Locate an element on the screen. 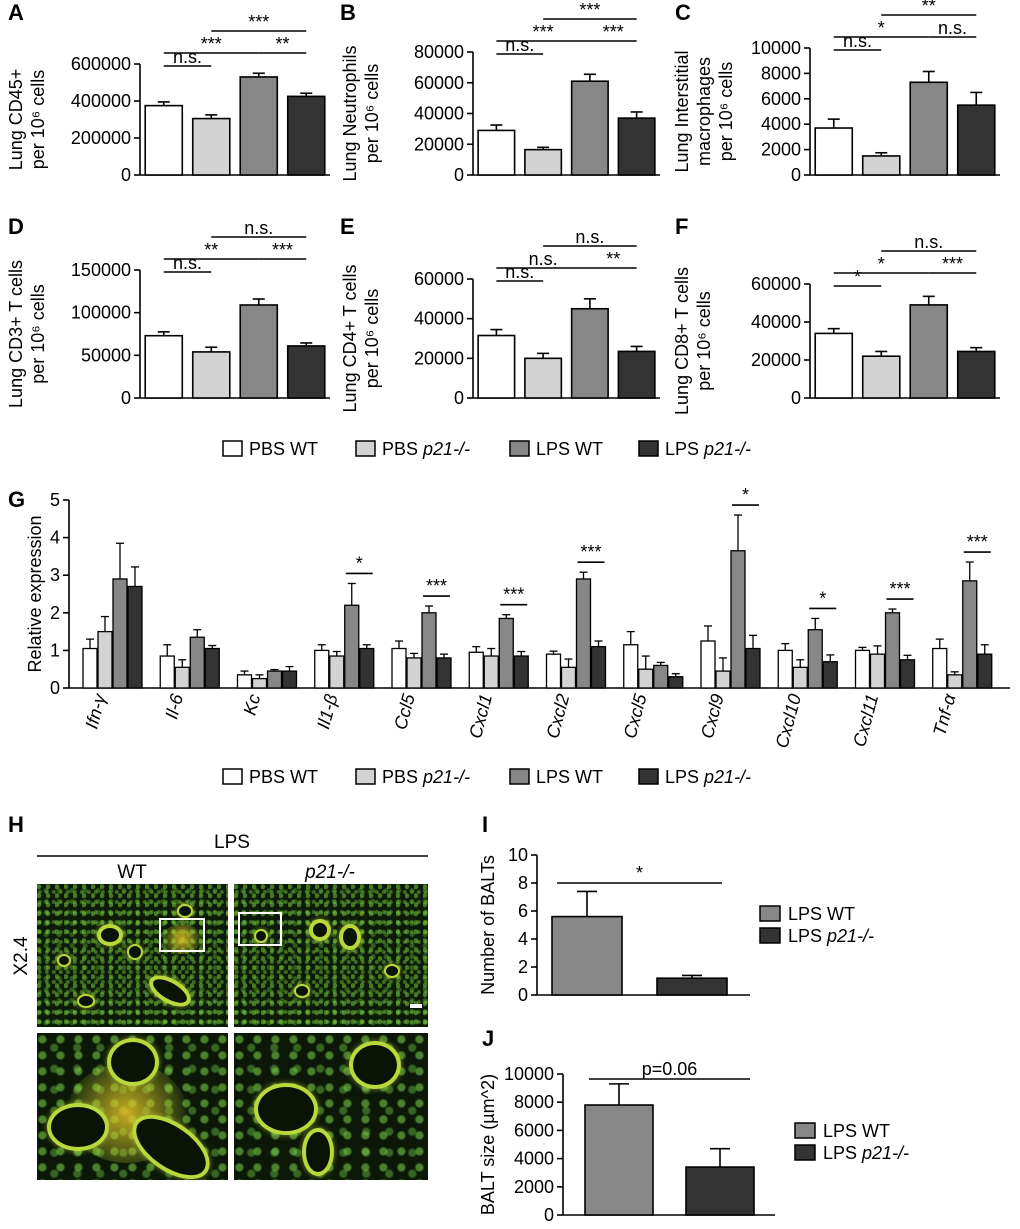  panel-f-y-tick-label: 0 is located at coordinates (796, 398).